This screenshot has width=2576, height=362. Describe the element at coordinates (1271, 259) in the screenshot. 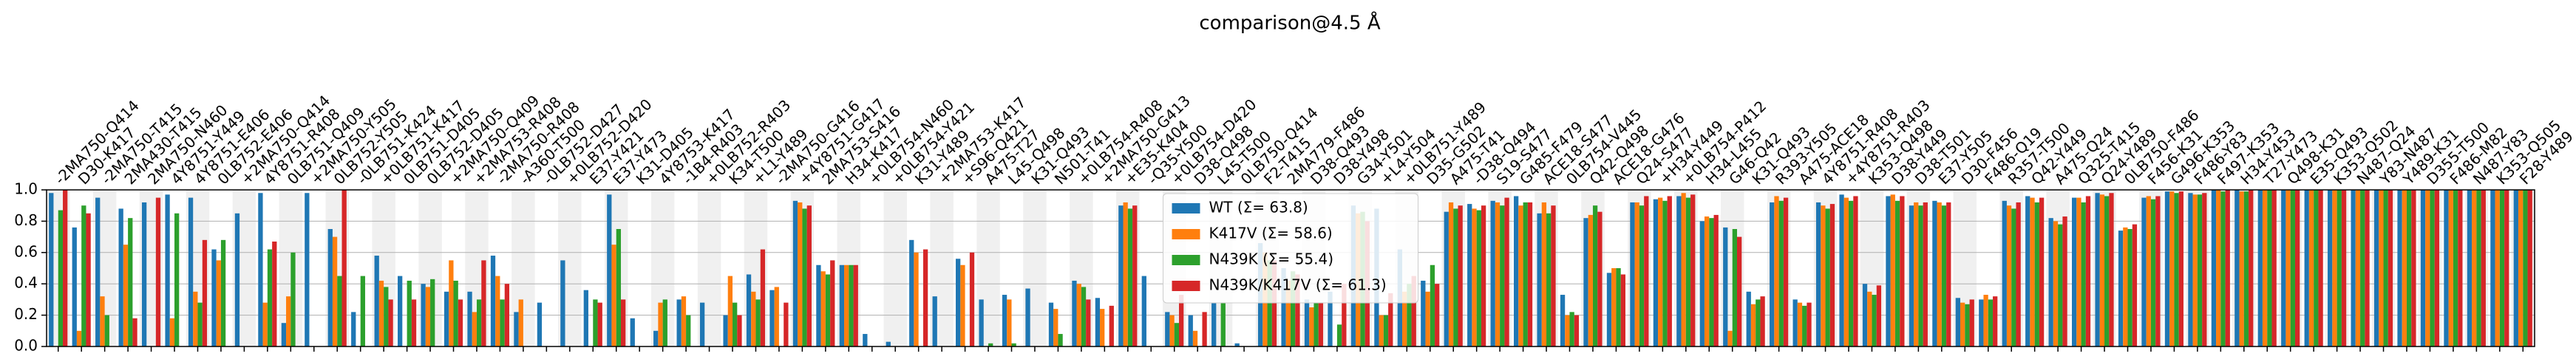

I see `legend-label: N439K (Σ= 55.4)` at that location.